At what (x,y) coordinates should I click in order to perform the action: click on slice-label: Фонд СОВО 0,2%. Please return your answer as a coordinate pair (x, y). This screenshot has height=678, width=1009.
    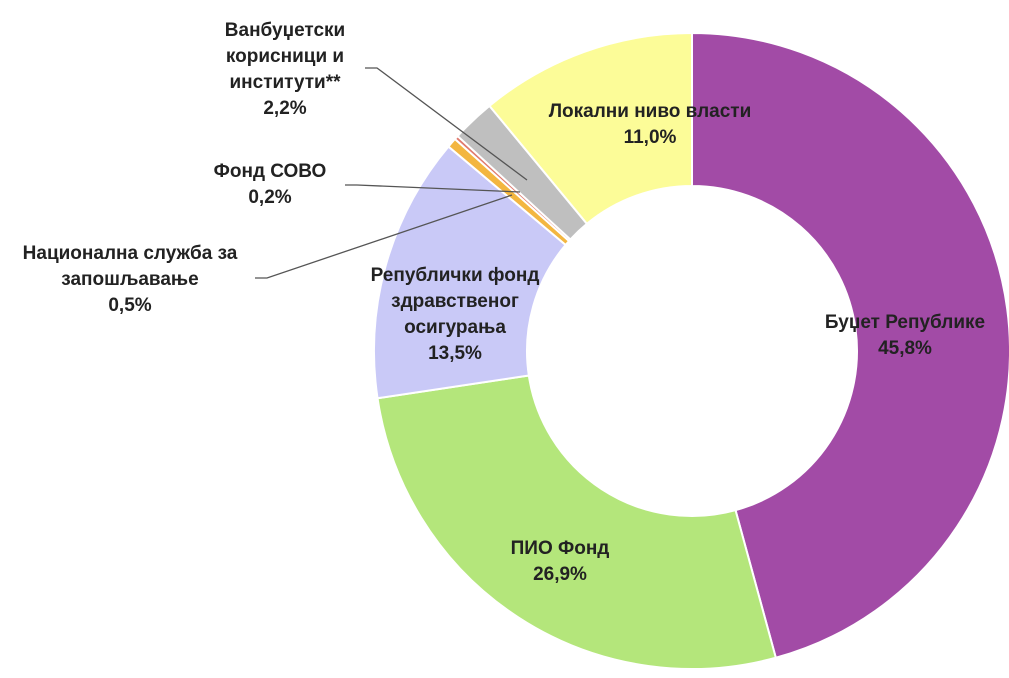
    Looking at the image, I should click on (270, 185).